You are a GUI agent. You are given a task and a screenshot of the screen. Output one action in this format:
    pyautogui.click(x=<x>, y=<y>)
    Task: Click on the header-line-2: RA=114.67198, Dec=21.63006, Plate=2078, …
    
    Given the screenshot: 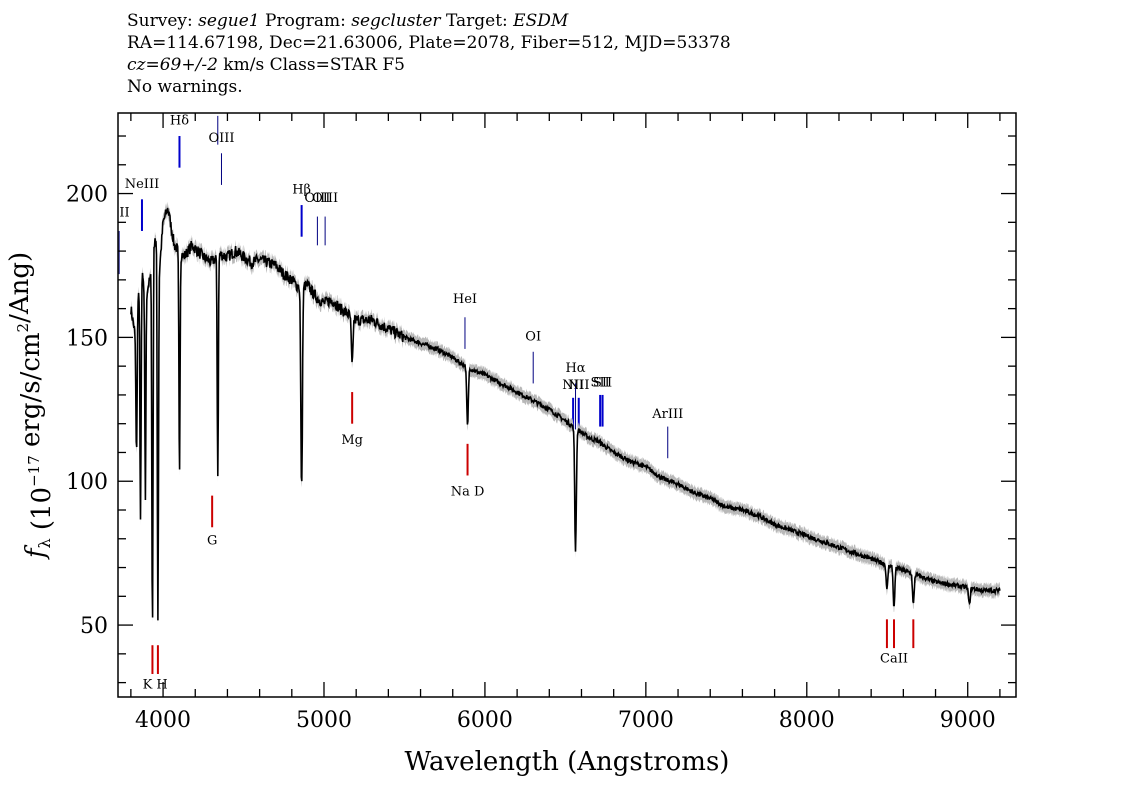 What is the action you would take?
    pyautogui.click(x=429, y=43)
    